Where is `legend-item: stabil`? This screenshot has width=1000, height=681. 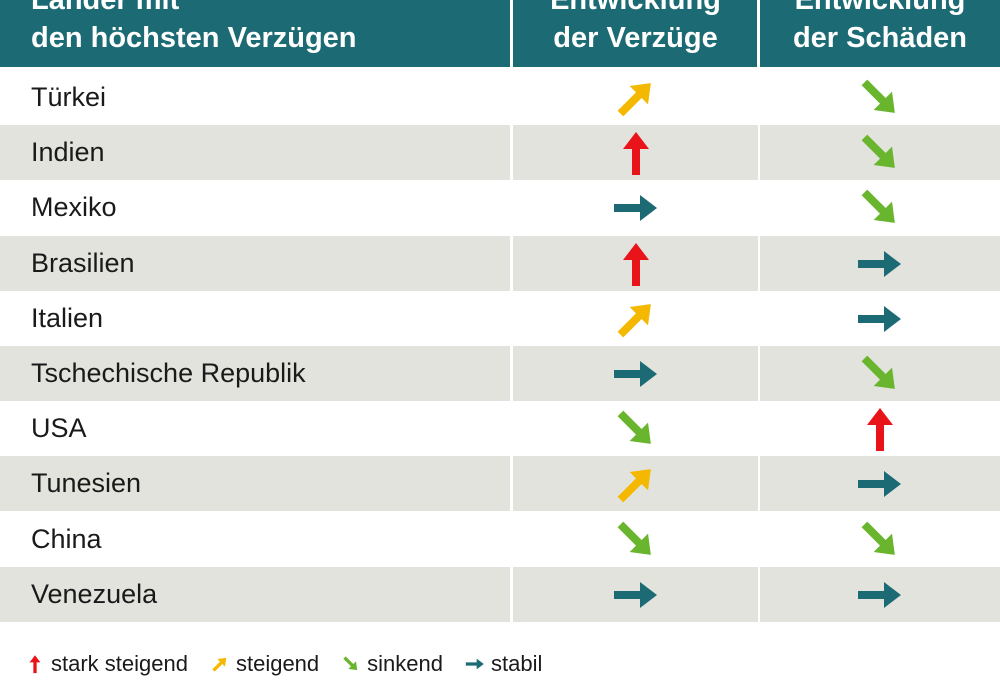 legend-item: stabil is located at coordinates (503, 664).